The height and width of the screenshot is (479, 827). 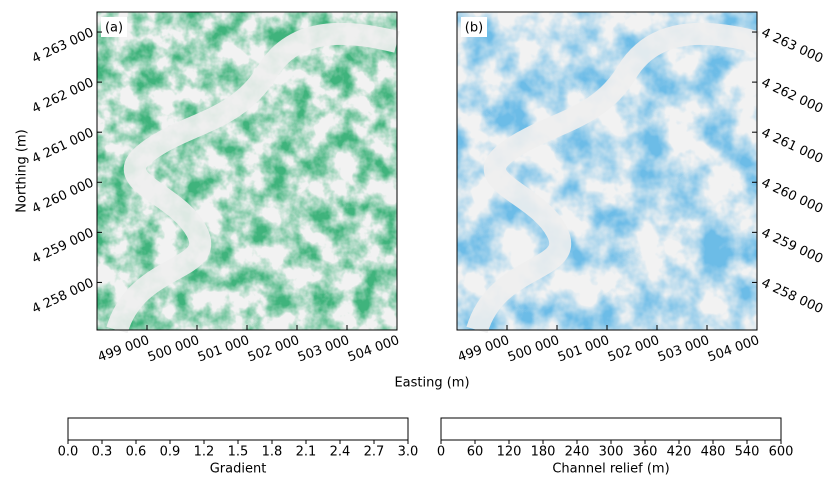 What do you see at coordinates (136, 452) in the screenshot?
I see `colorbar-tick-label: 0.6` at bounding box center [136, 452].